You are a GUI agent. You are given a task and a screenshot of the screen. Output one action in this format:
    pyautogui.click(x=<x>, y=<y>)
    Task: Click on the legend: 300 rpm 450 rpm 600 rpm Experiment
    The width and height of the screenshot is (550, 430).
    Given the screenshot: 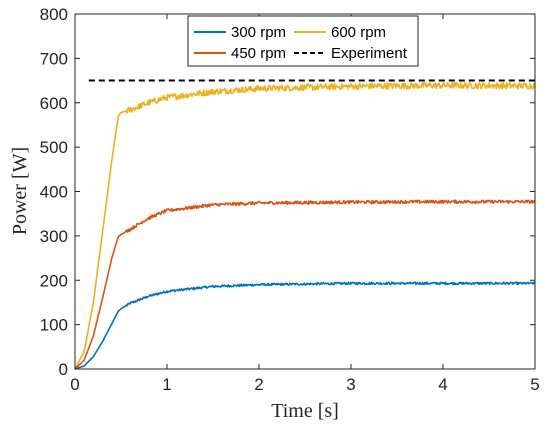 What is the action you would take?
    pyautogui.click(x=303, y=41)
    